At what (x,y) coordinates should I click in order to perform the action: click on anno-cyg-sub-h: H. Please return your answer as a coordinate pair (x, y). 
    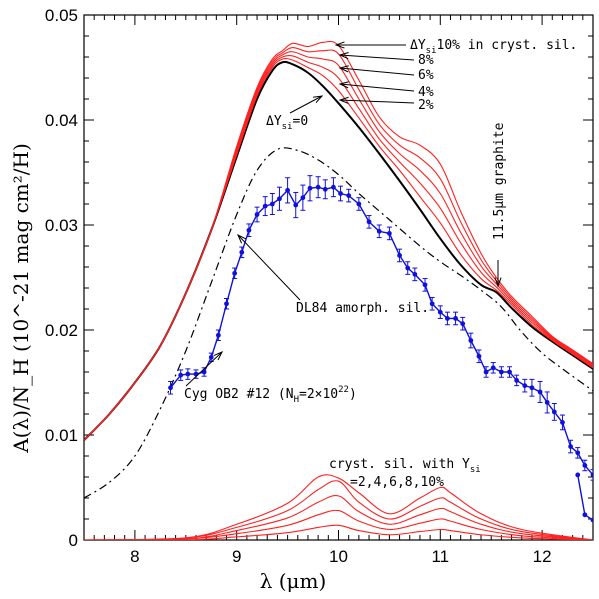
    Looking at the image, I should click on (296, 400).